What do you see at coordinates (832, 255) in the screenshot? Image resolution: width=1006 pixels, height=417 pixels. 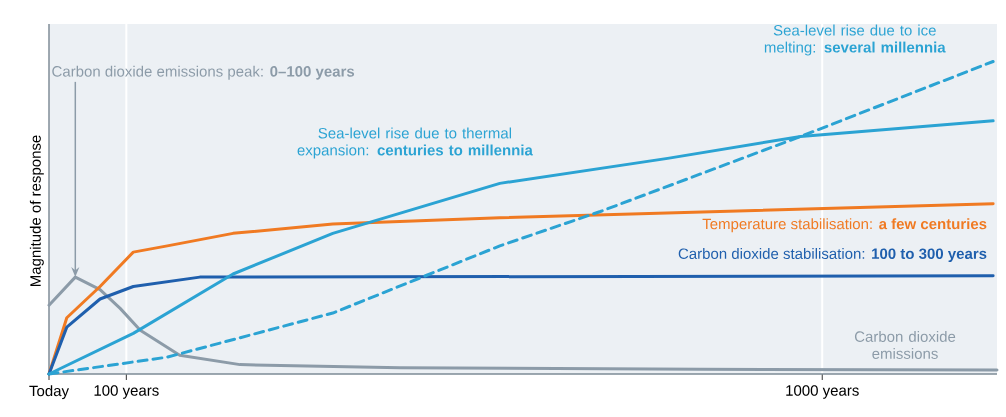 I see `series-label: Carbon dioxide stabilisation: 100 to 300 years` at bounding box center [832, 255].